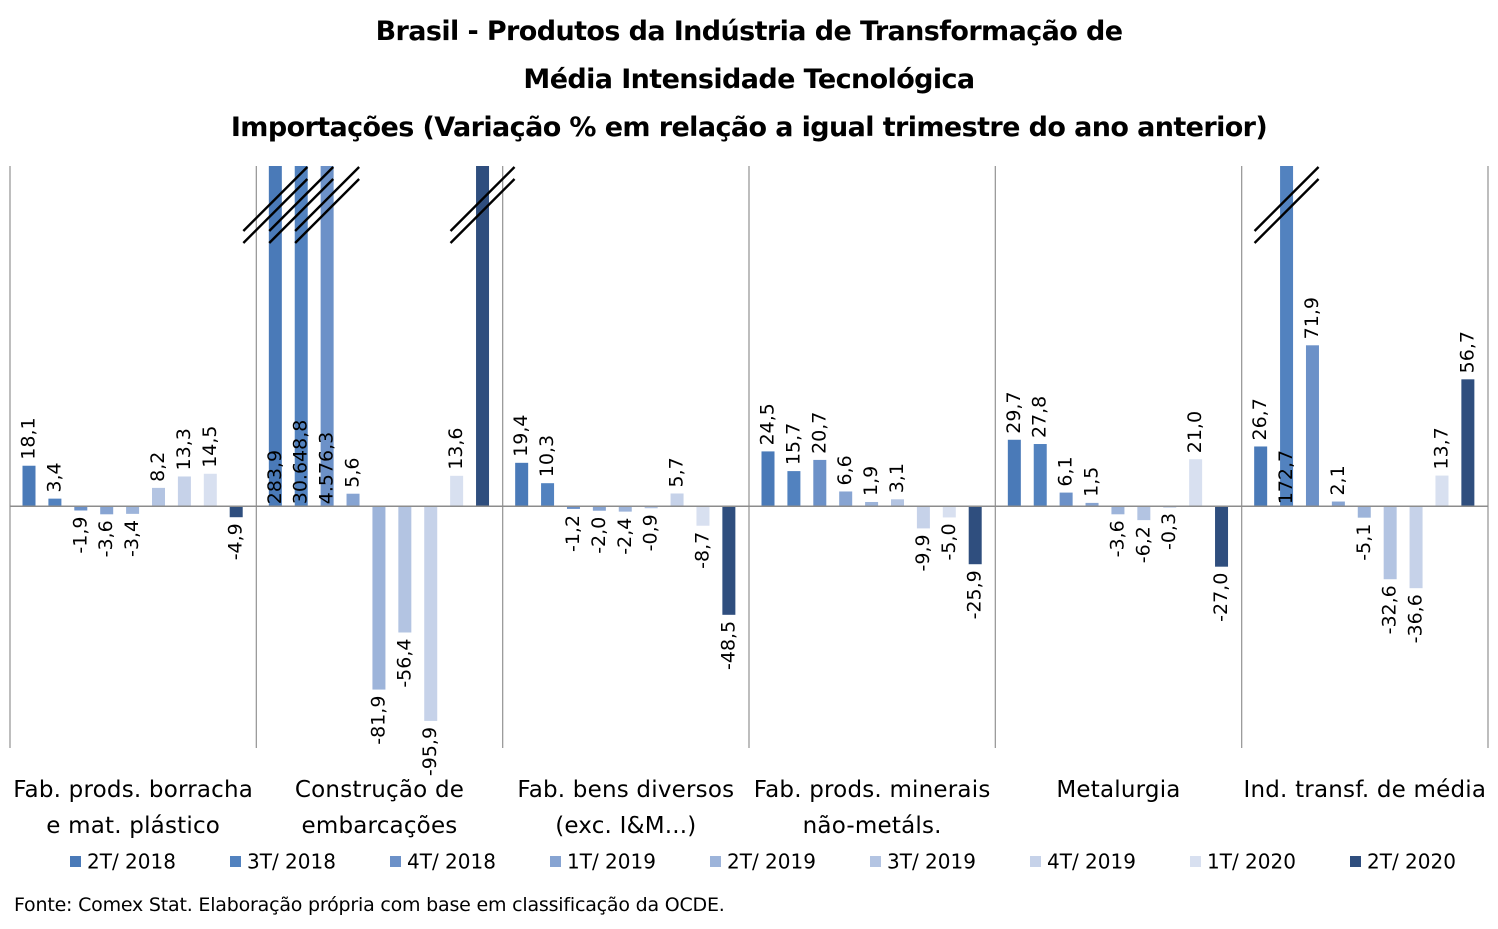 This screenshot has height=929, width=1498. Describe the element at coordinates (1390, 609) in the screenshot. I see `data-label: -32,6` at that location.